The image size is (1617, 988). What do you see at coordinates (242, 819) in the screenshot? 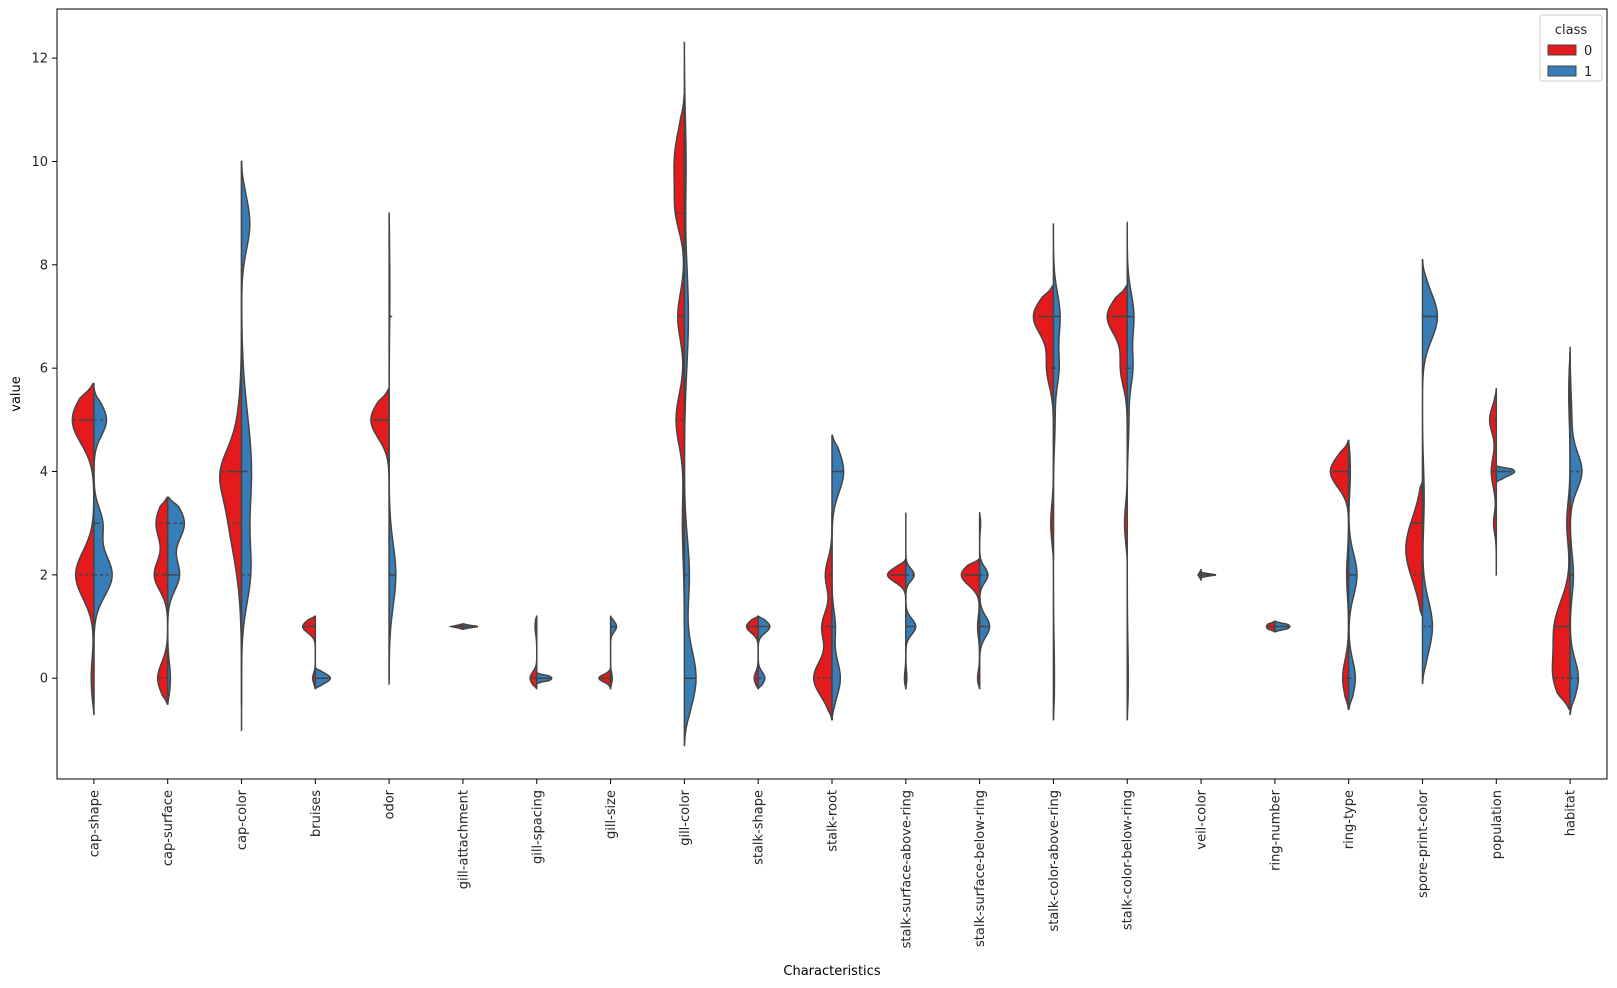
I see `x-tick-label-cap-color: cap-color` at bounding box center [242, 819].